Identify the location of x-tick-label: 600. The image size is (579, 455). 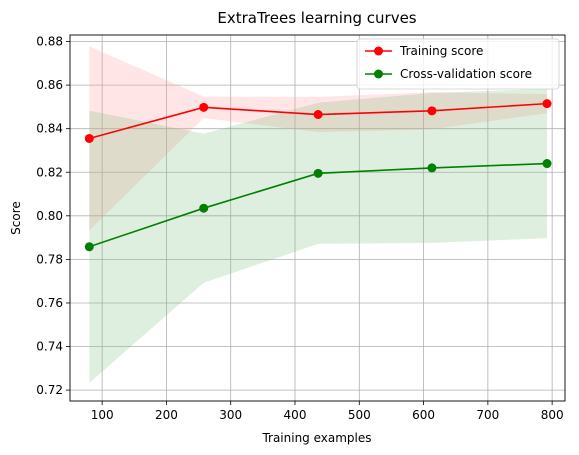
(423, 415).